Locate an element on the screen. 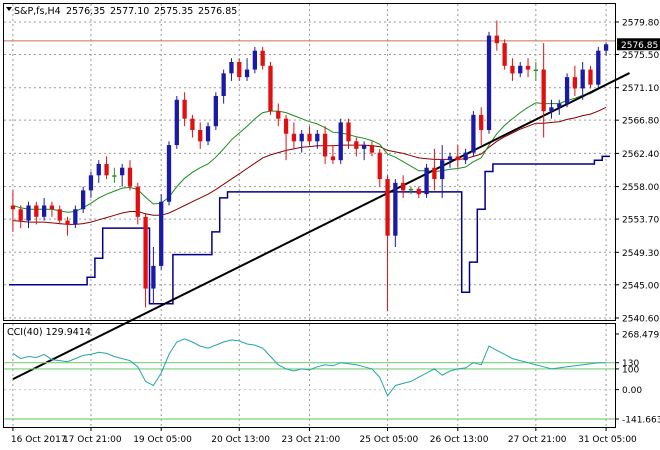 The image size is (660, 450). price-tick-label: 2545.00 is located at coordinates (640, 286).